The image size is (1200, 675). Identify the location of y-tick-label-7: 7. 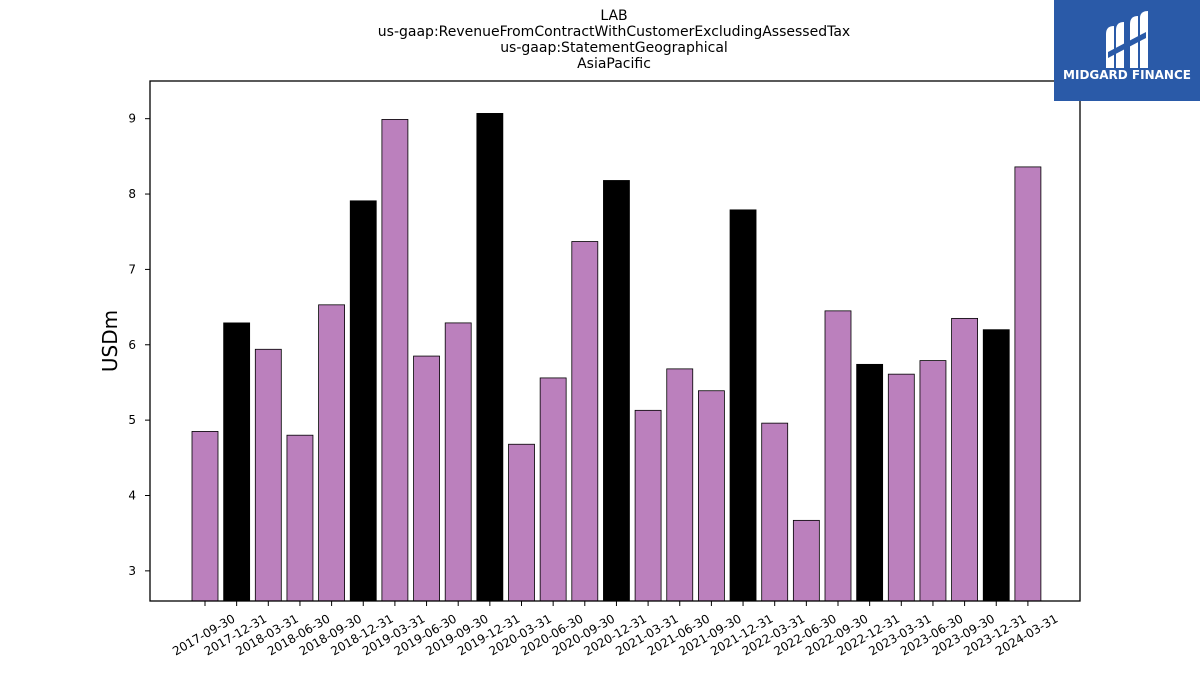
(132, 269).